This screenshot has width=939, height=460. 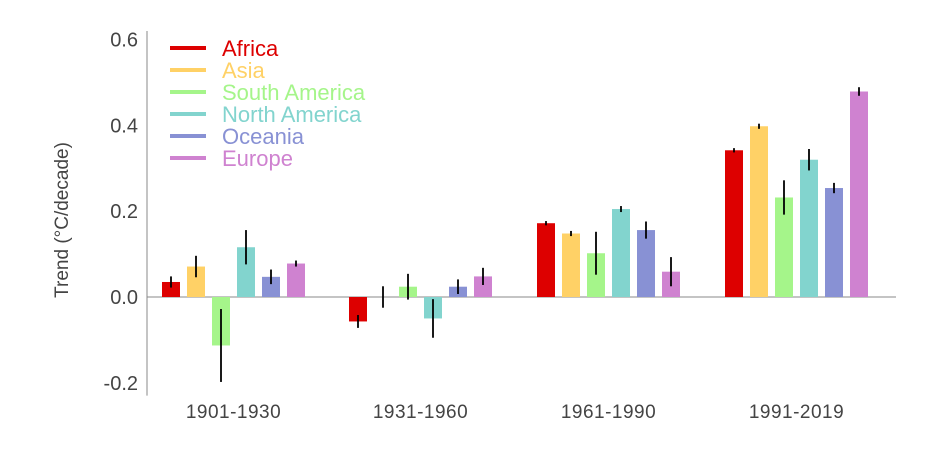 What do you see at coordinates (292, 114) in the screenshot?
I see `legend-label: North America` at bounding box center [292, 114].